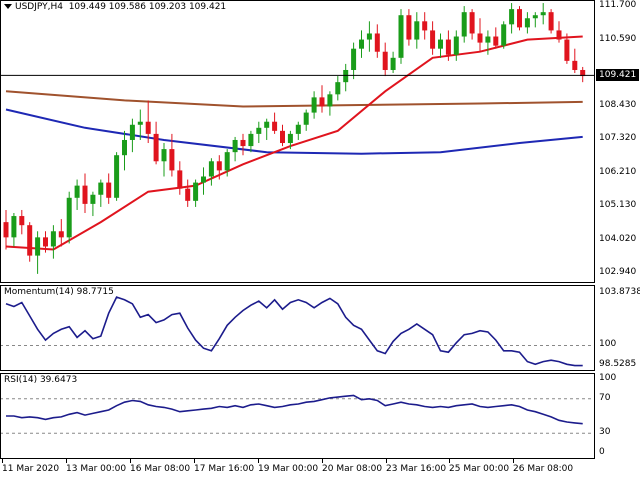 This screenshot has height=480, width=640. Describe the element at coordinates (618, 416) in the screenshot. I see `rsi-axis: 100 70 30 0` at that location.